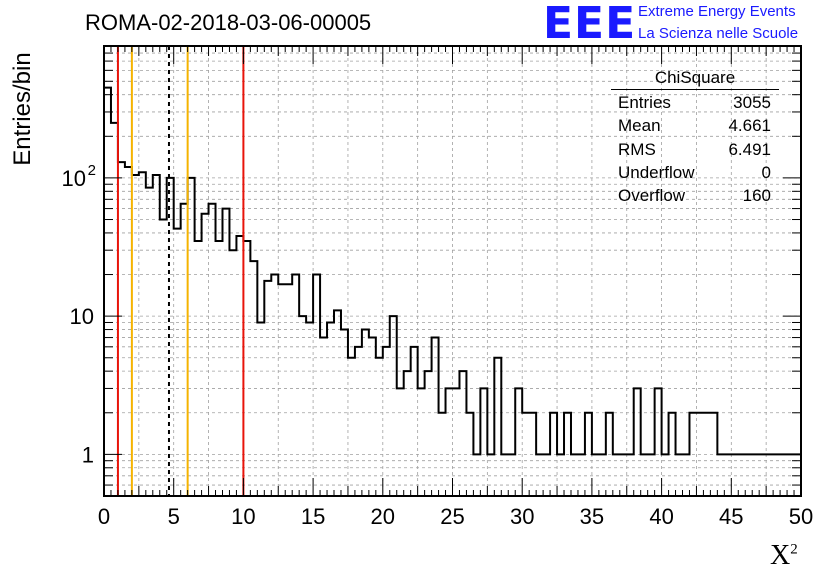  Describe the element at coordinates (228, 22) in the screenshot. I see `chart-title: ROMA-02-2018-03-06-00005` at that location.